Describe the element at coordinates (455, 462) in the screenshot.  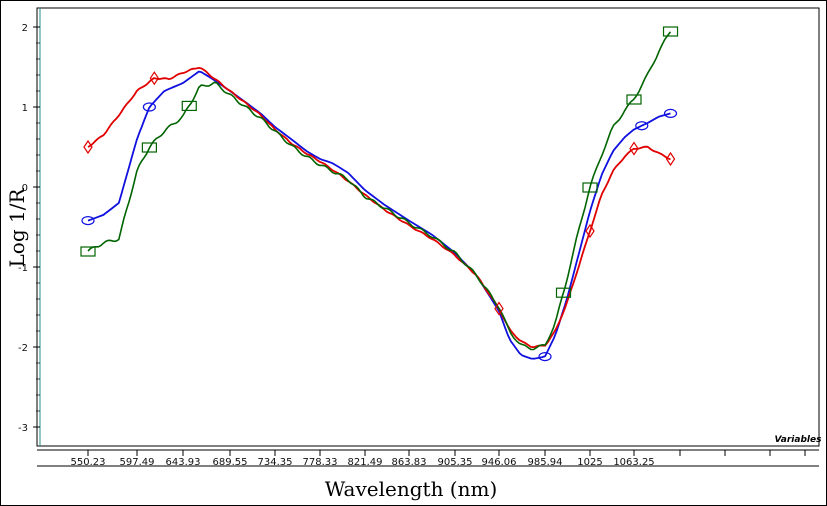
I see `x-tick-label: 905.35` at that location.